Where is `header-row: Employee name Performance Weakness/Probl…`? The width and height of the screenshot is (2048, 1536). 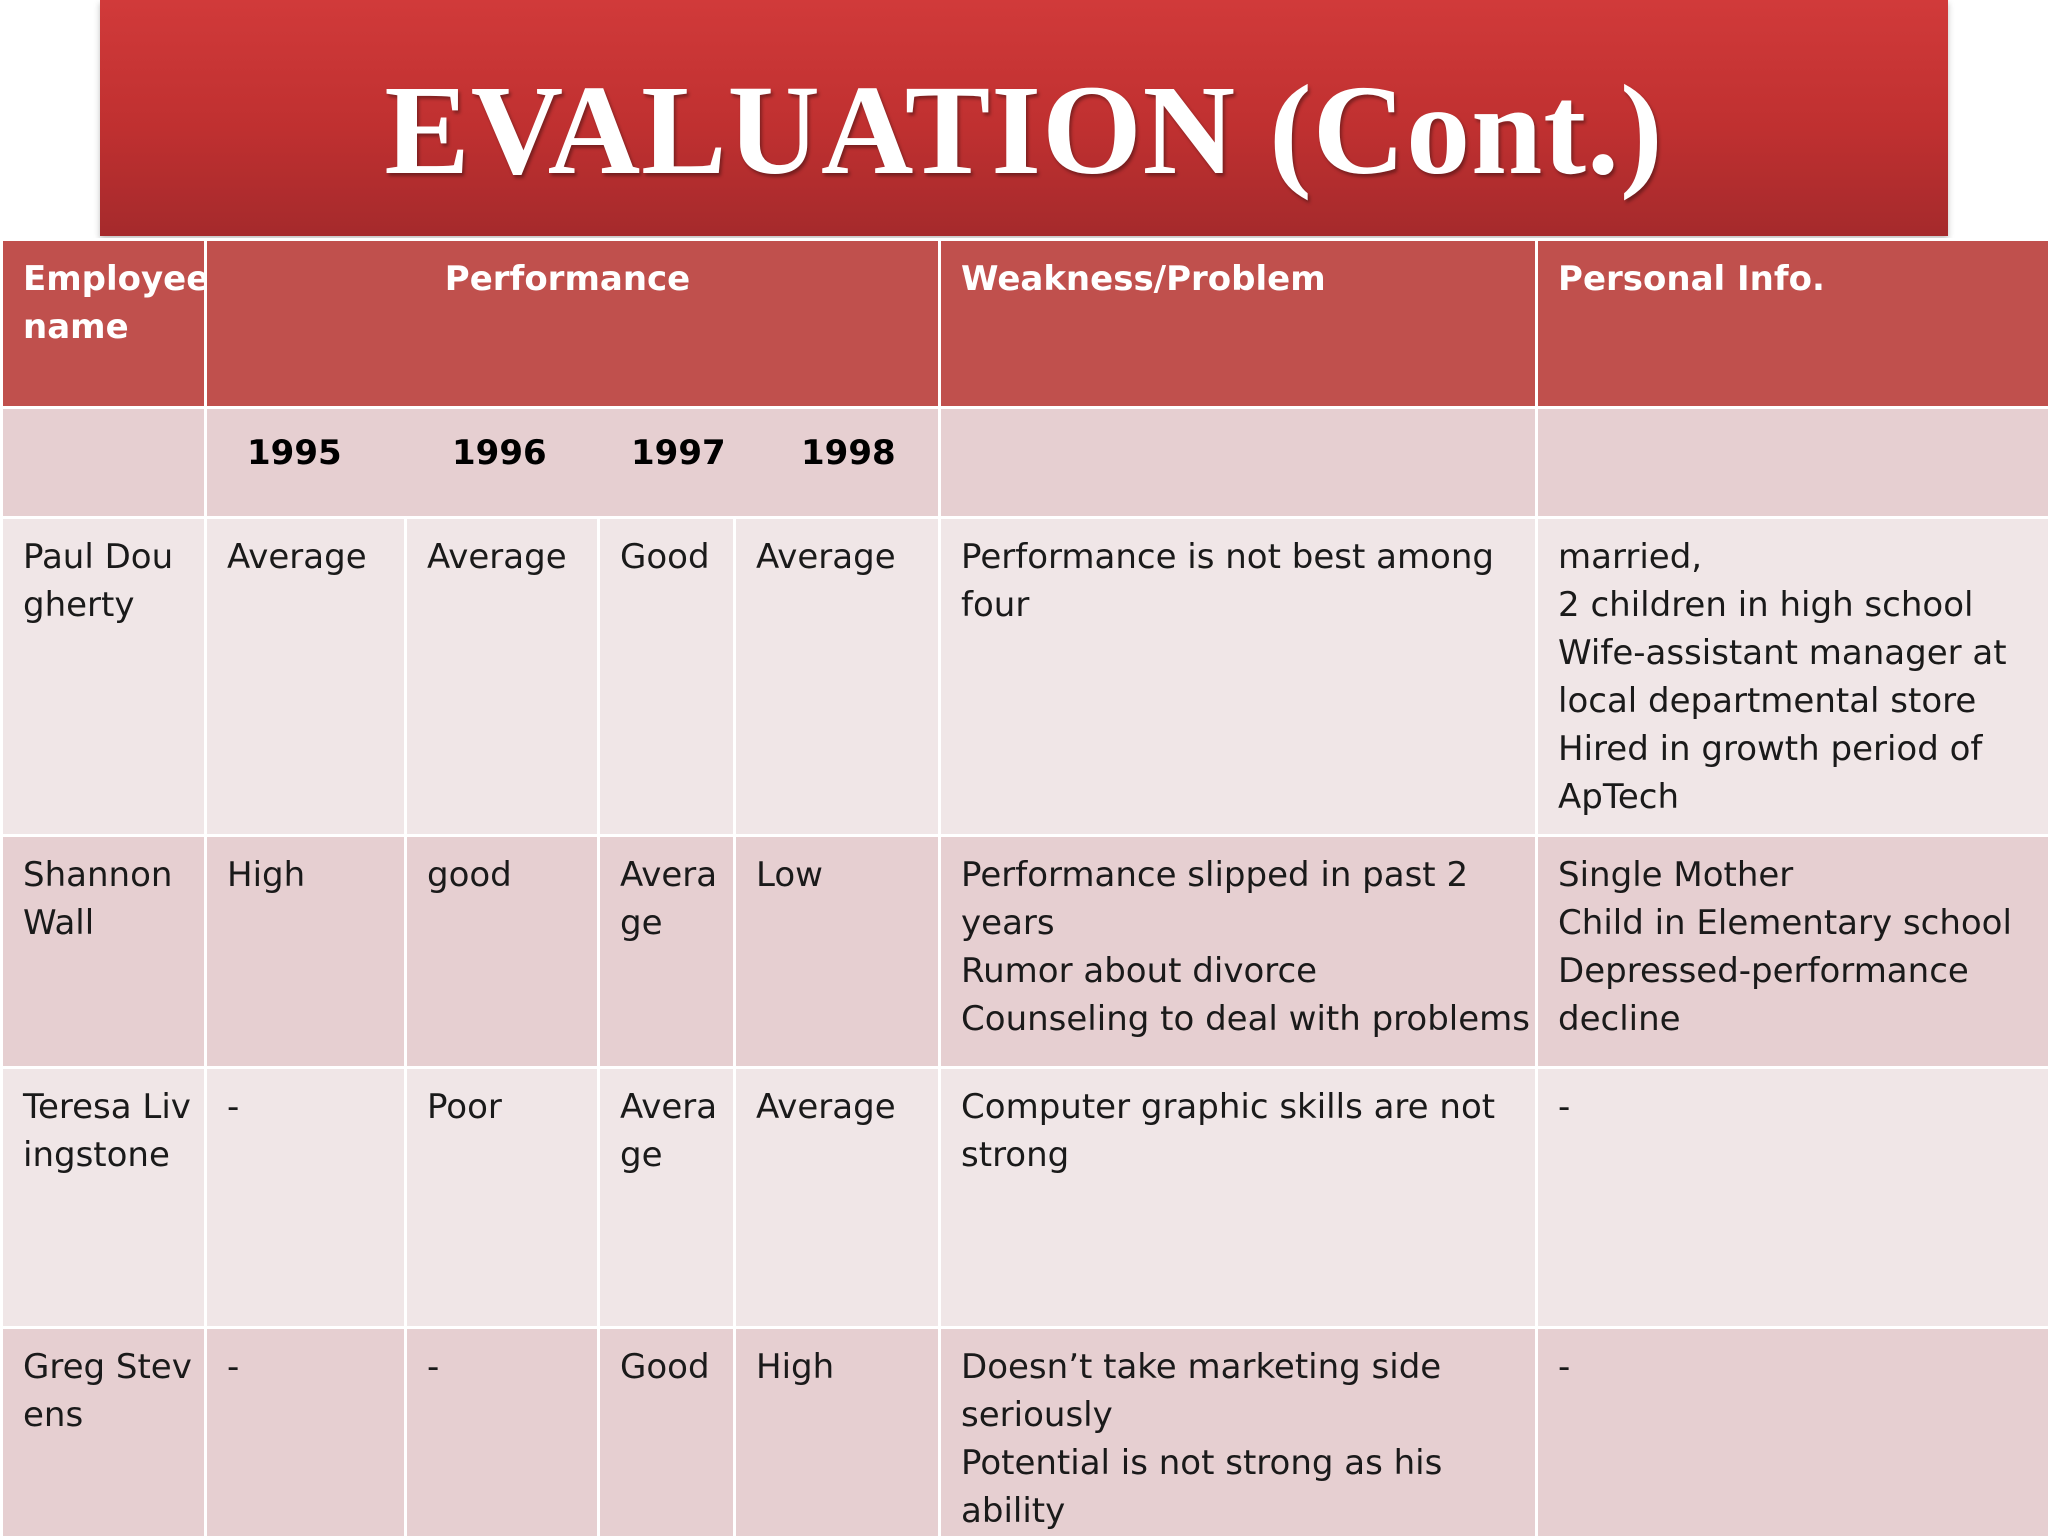 header-row: Employee name Performance Weakness/Probl… is located at coordinates (1024, 323).